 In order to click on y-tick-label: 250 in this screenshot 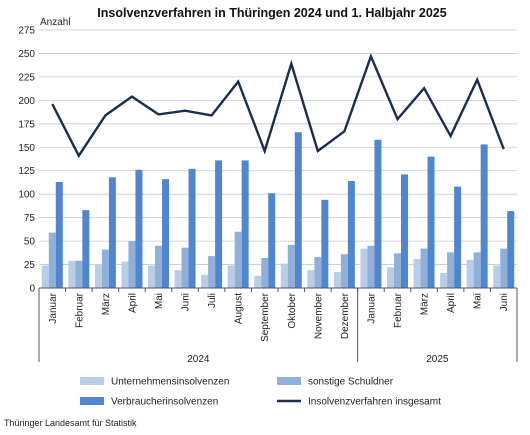, I will do `click(26, 54)`.